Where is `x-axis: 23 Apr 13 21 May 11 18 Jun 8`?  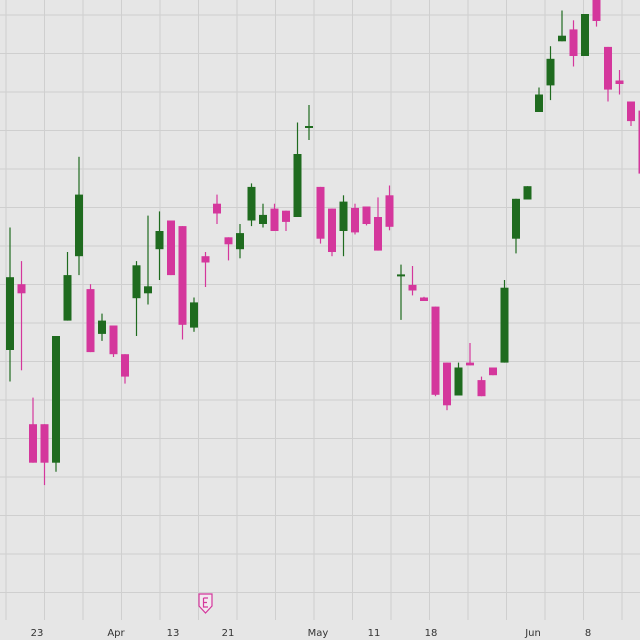
x-axis: 23 Apr 13 21 May 11 18 Jun 8 is located at coordinates (311, 633).